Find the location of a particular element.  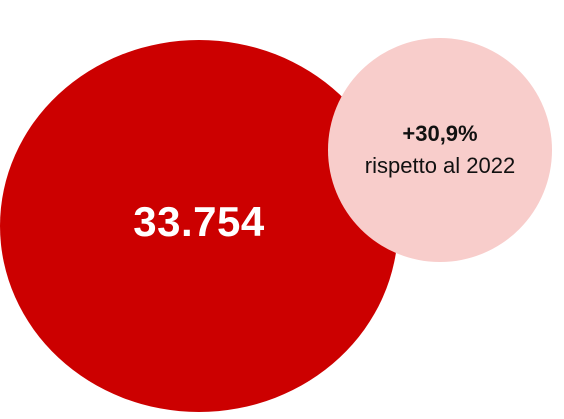

change-description: rispetto al 2022 is located at coordinates (440, 165).